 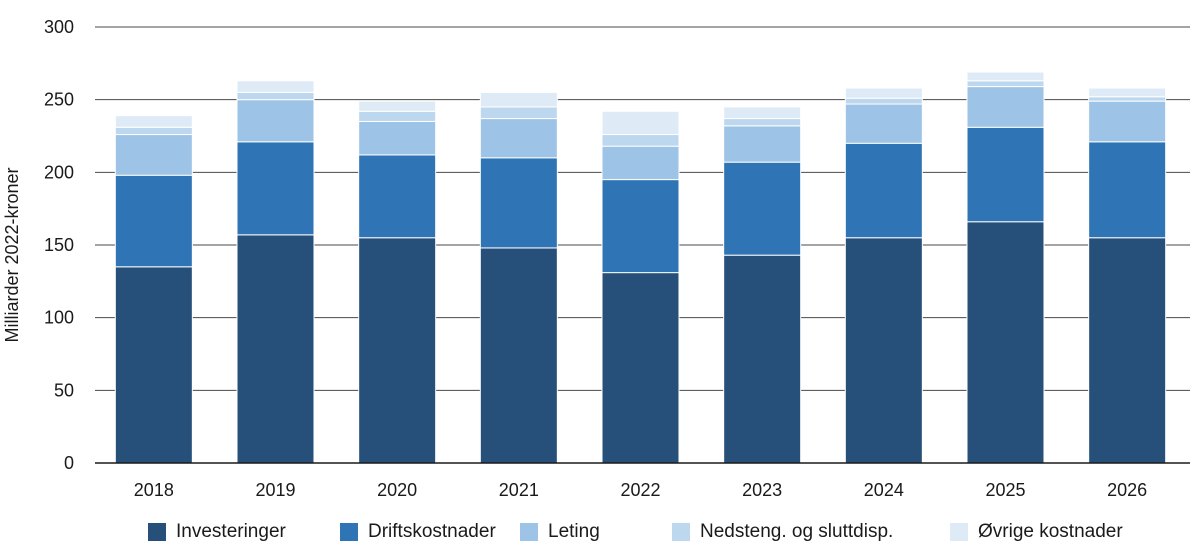 I want to click on x-tick-label: 2025, so click(x=1005, y=490).